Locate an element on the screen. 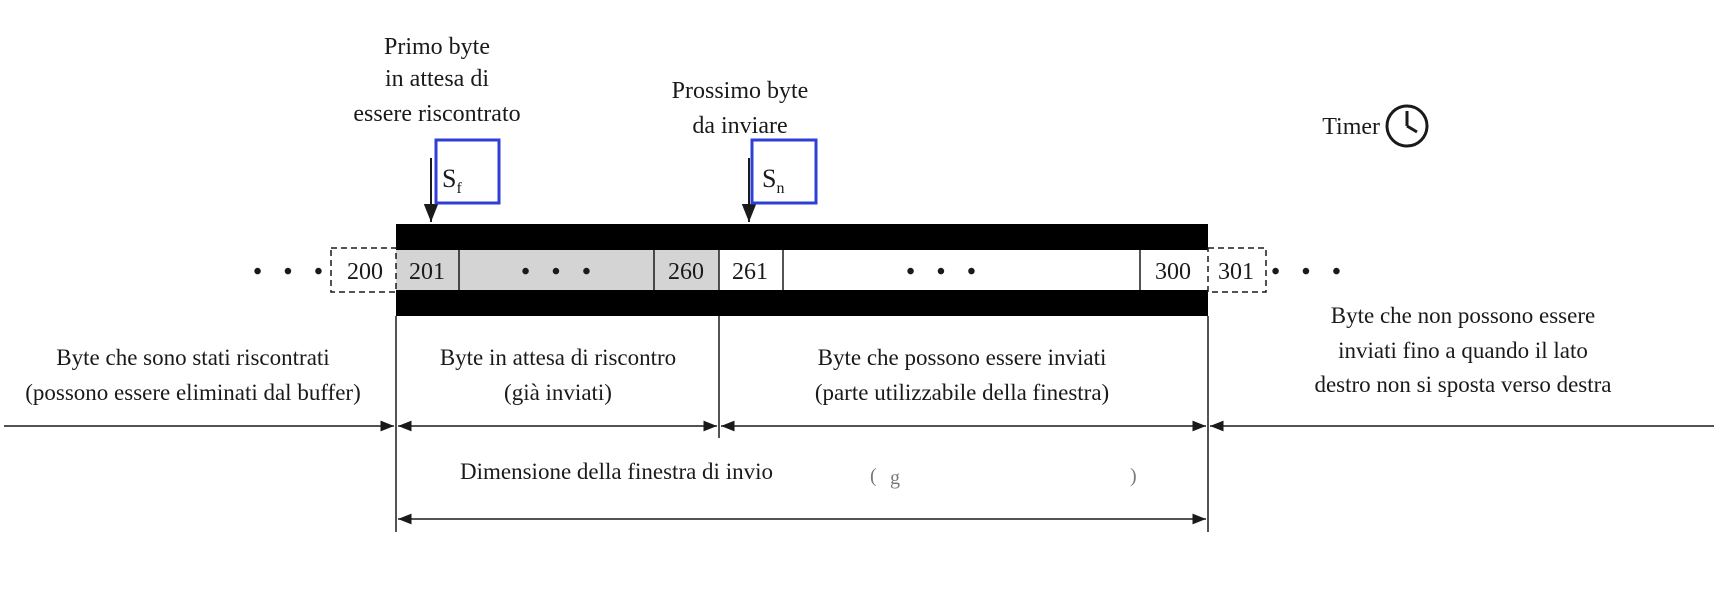 The height and width of the screenshot is (606, 1718). usable-region is located at coordinates (963, 270).